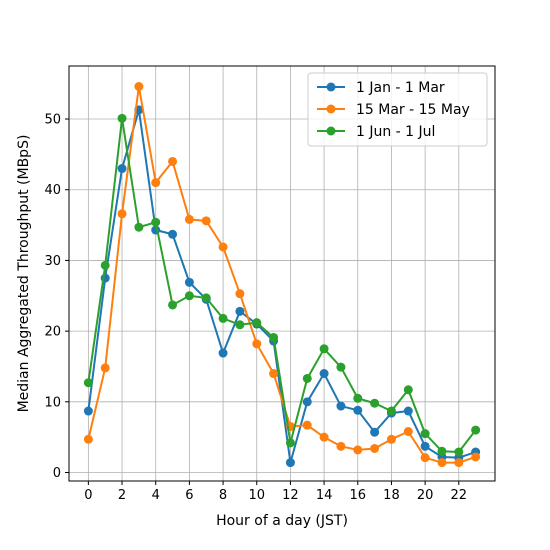  What do you see at coordinates (256, 495) in the screenshot?
I see `x-tick-label: 10` at bounding box center [256, 495].